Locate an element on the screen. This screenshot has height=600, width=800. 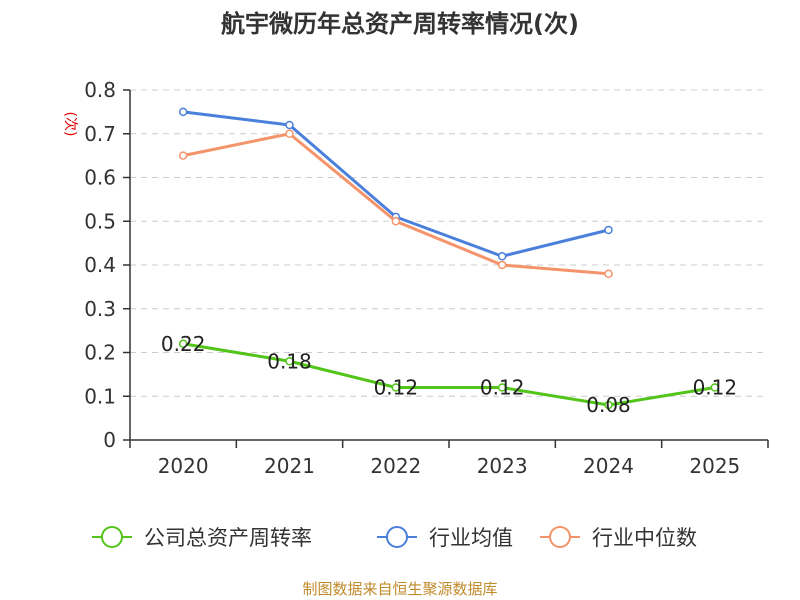
x-tick-label: 2024 is located at coordinates (608, 466).